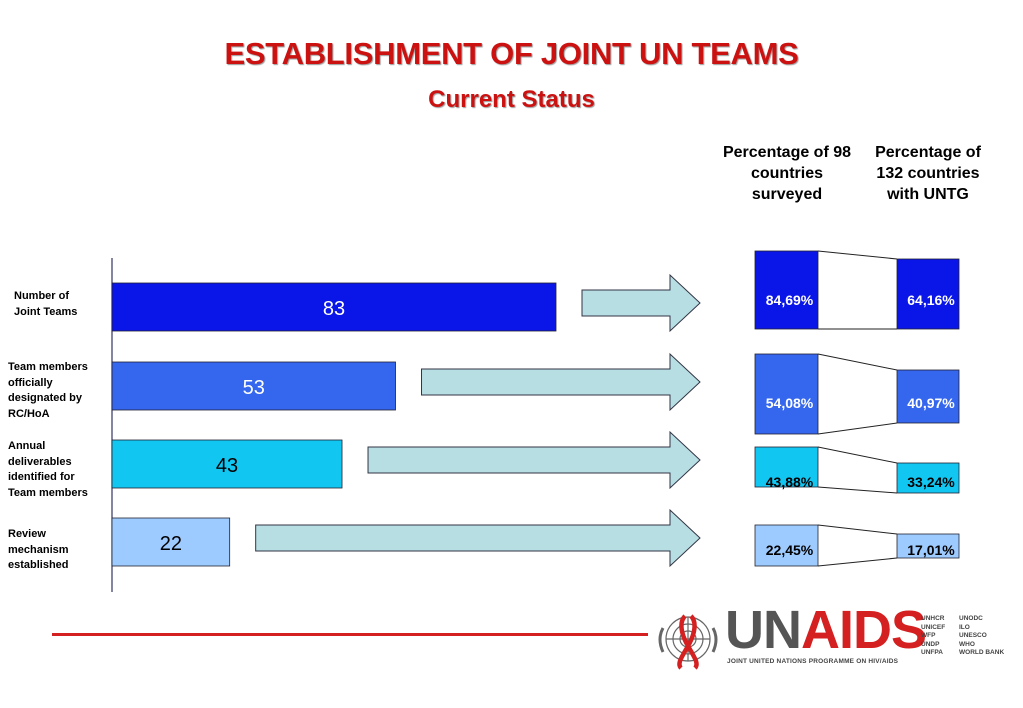 The height and width of the screenshot is (708, 1023). What do you see at coordinates (511, 99) in the screenshot?
I see `slide-subtitle: Current Status` at bounding box center [511, 99].